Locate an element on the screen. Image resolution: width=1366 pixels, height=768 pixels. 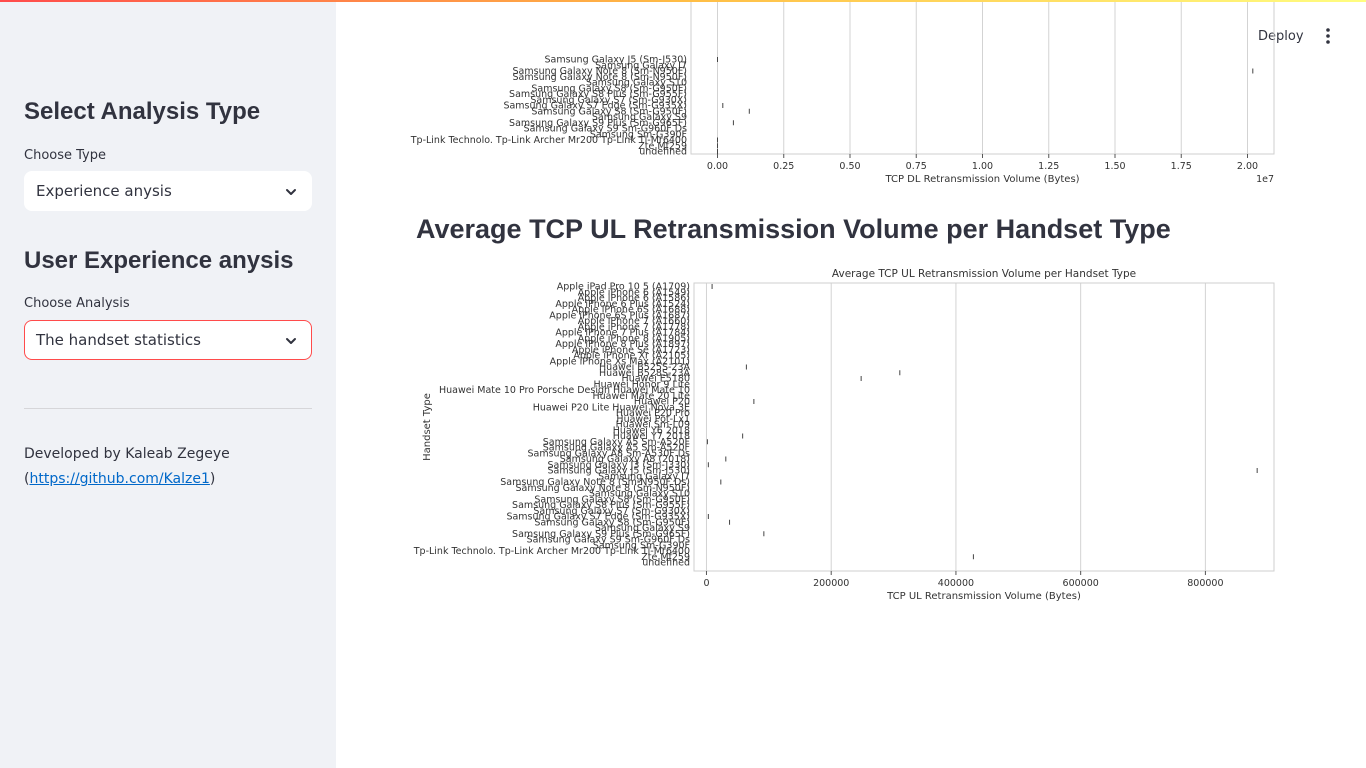
chart2-y-tick-label: Samsung Galaxy S9 Plus (Sm-G965F) is located at coordinates (601, 534).